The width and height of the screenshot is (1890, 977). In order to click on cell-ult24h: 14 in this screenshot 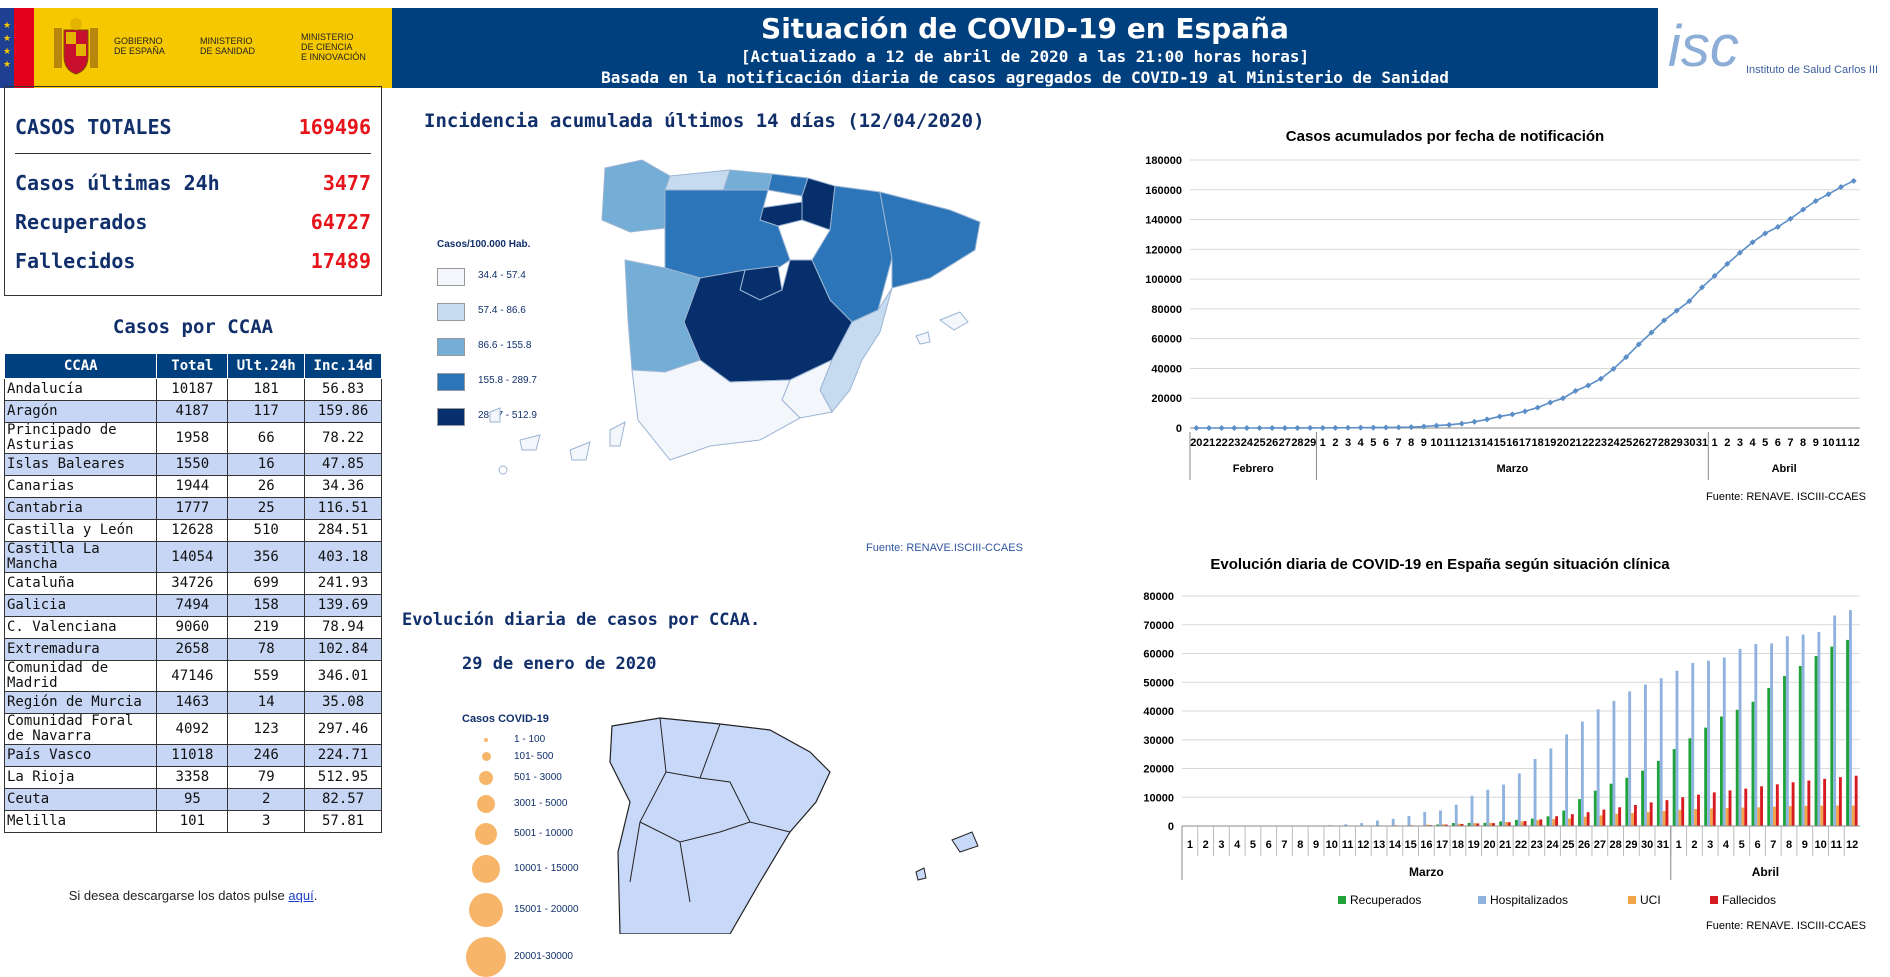, I will do `click(266, 703)`.